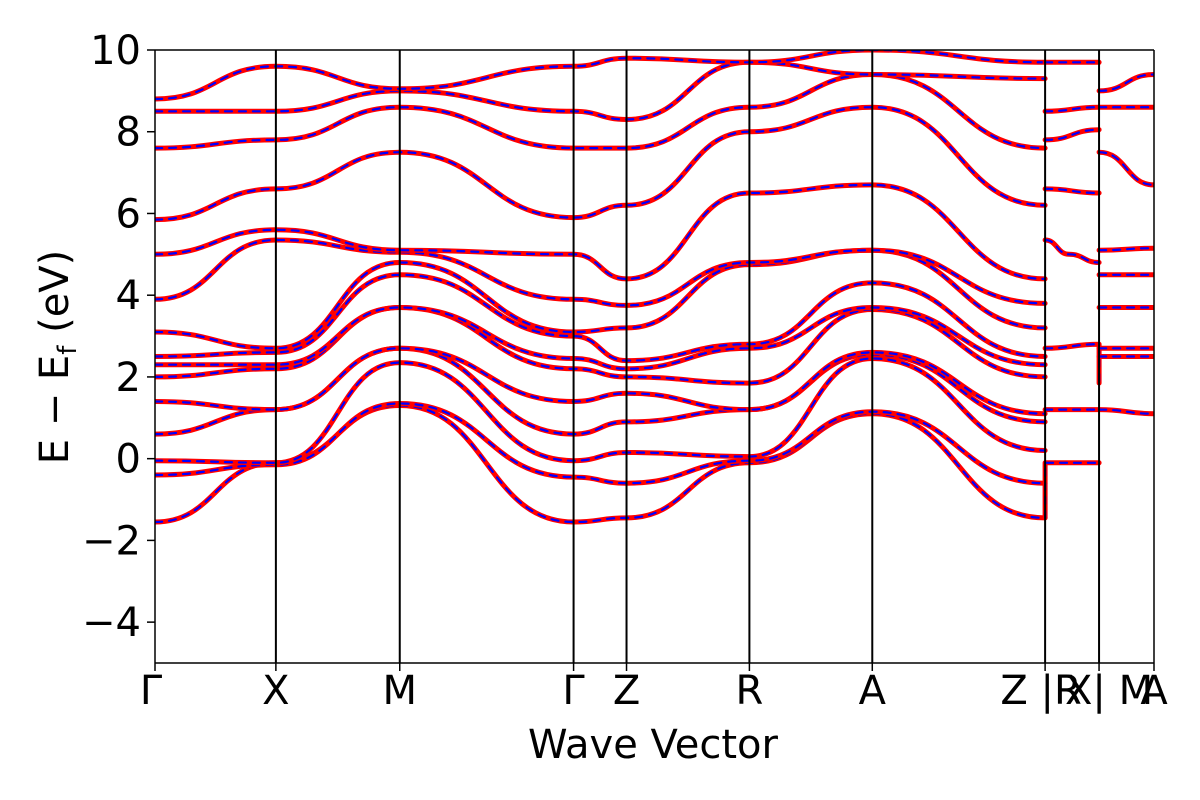 The height and width of the screenshot is (800, 1200). What do you see at coordinates (128, 214) in the screenshot?
I see `y-tick-label-5: 6` at bounding box center [128, 214].